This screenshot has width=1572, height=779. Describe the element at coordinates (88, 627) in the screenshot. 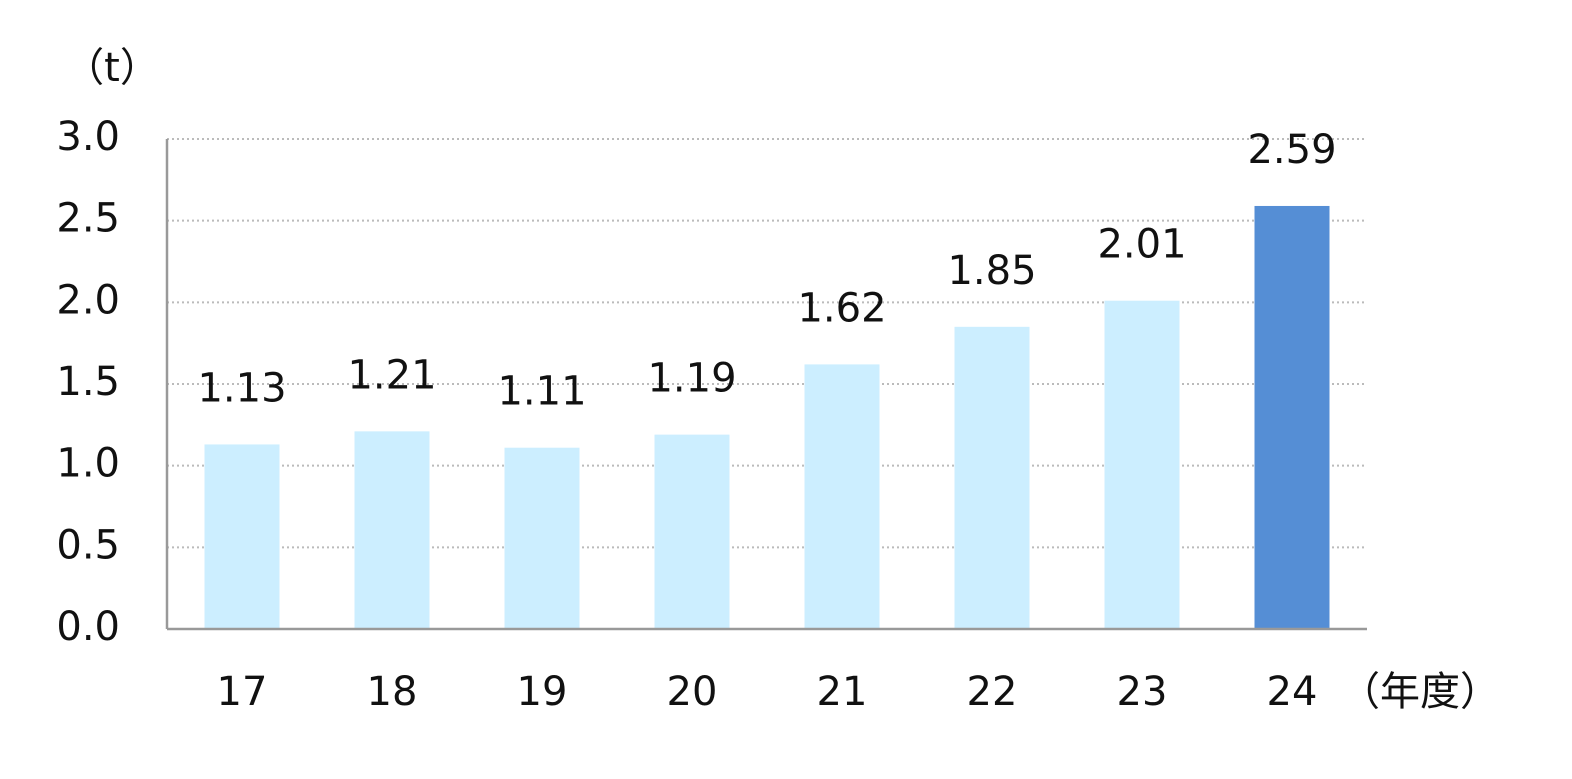

I see `y-tick-label: 0.0` at that location.